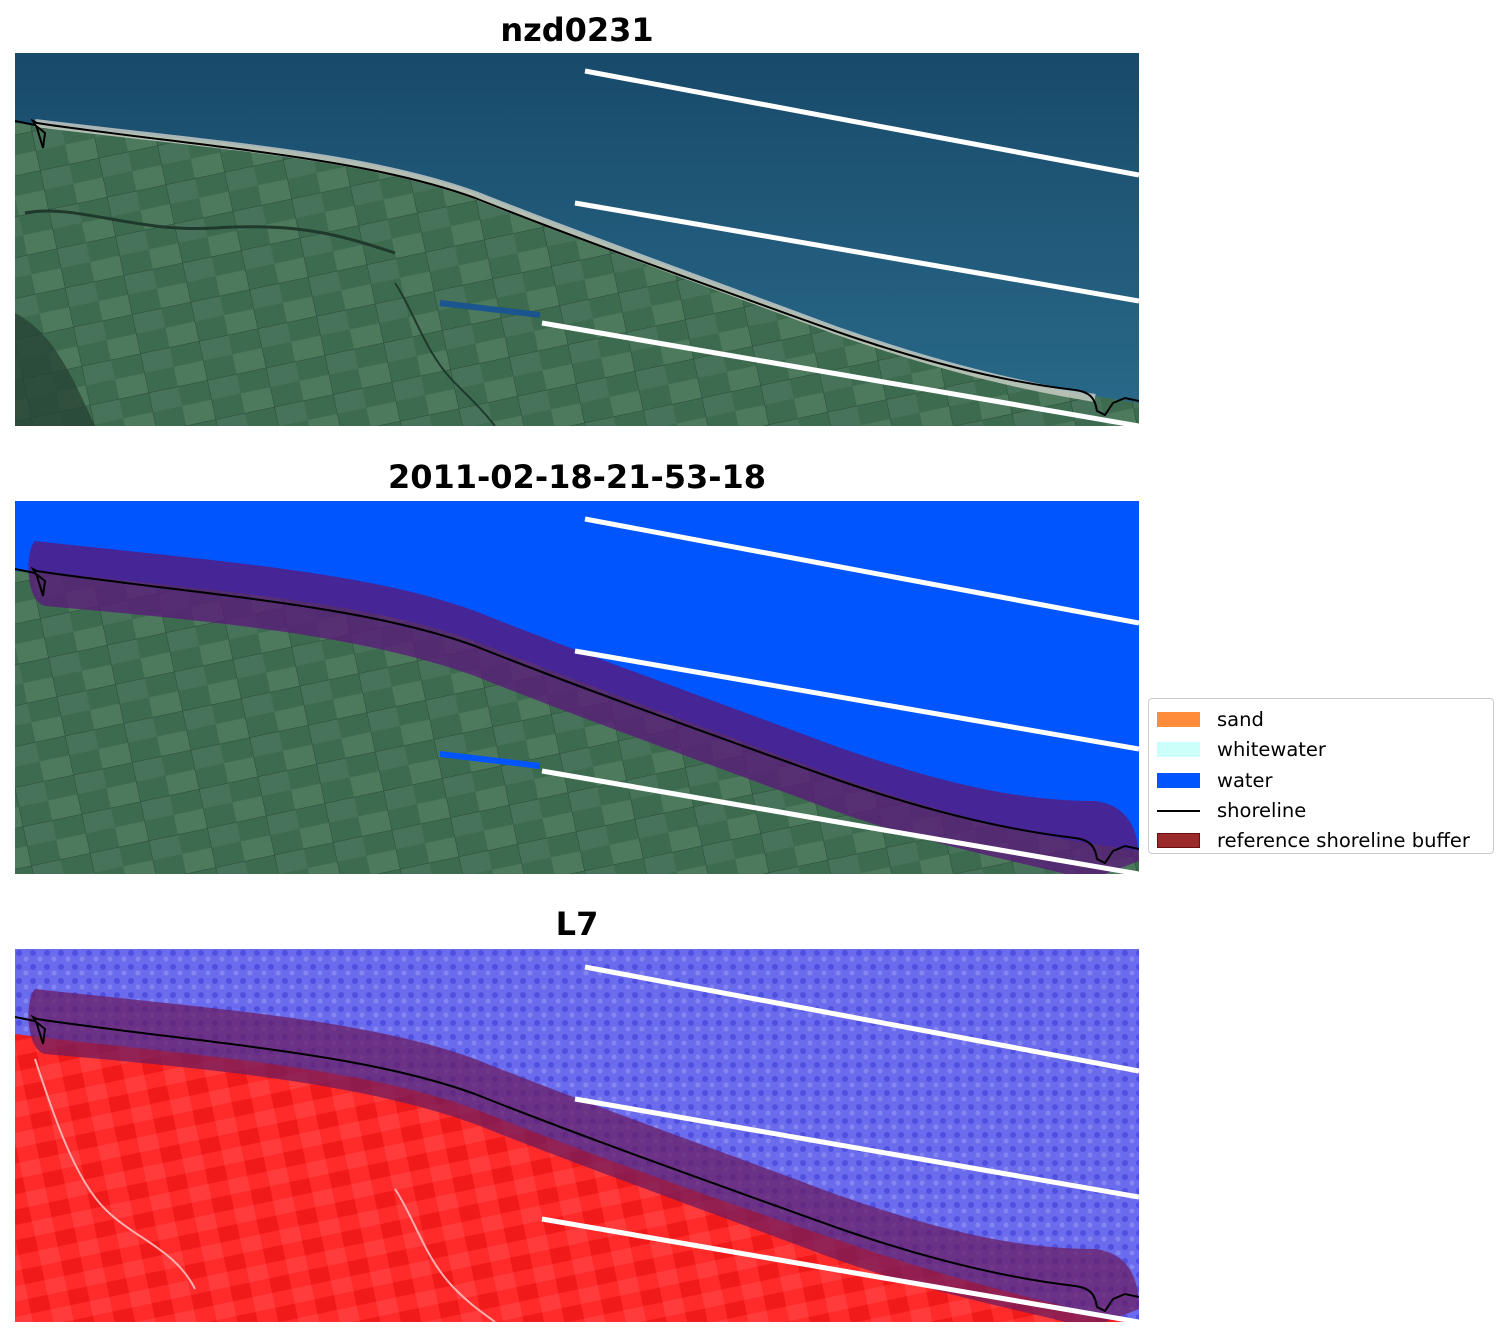 This screenshot has height=1337, width=1510. I want to click on legend-item-buffer: reference shoreline buffer, so click(1321, 841).